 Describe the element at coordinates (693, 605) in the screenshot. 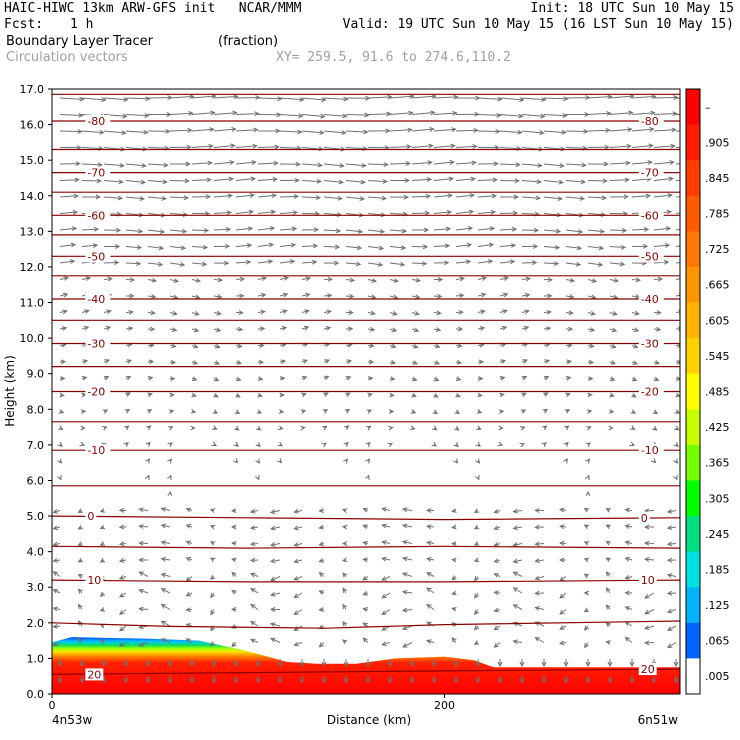

I see `colorbar-swatch` at that location.